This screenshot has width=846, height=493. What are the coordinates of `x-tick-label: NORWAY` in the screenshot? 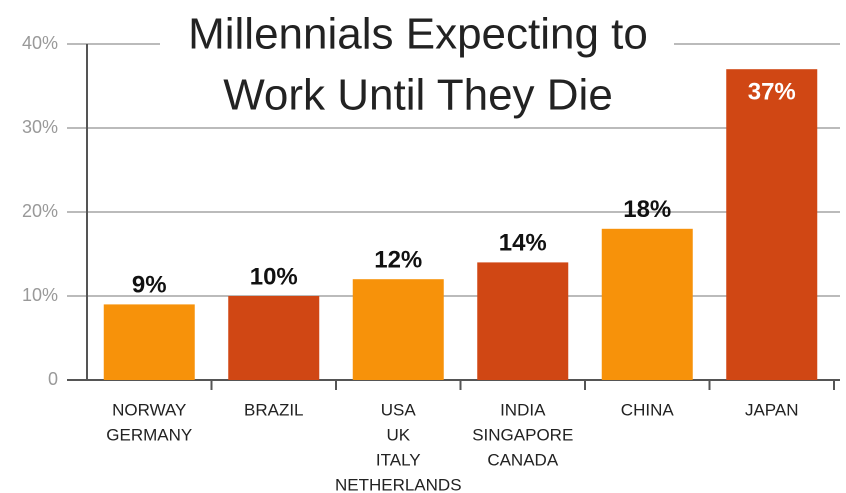 It's located at (149, 409).